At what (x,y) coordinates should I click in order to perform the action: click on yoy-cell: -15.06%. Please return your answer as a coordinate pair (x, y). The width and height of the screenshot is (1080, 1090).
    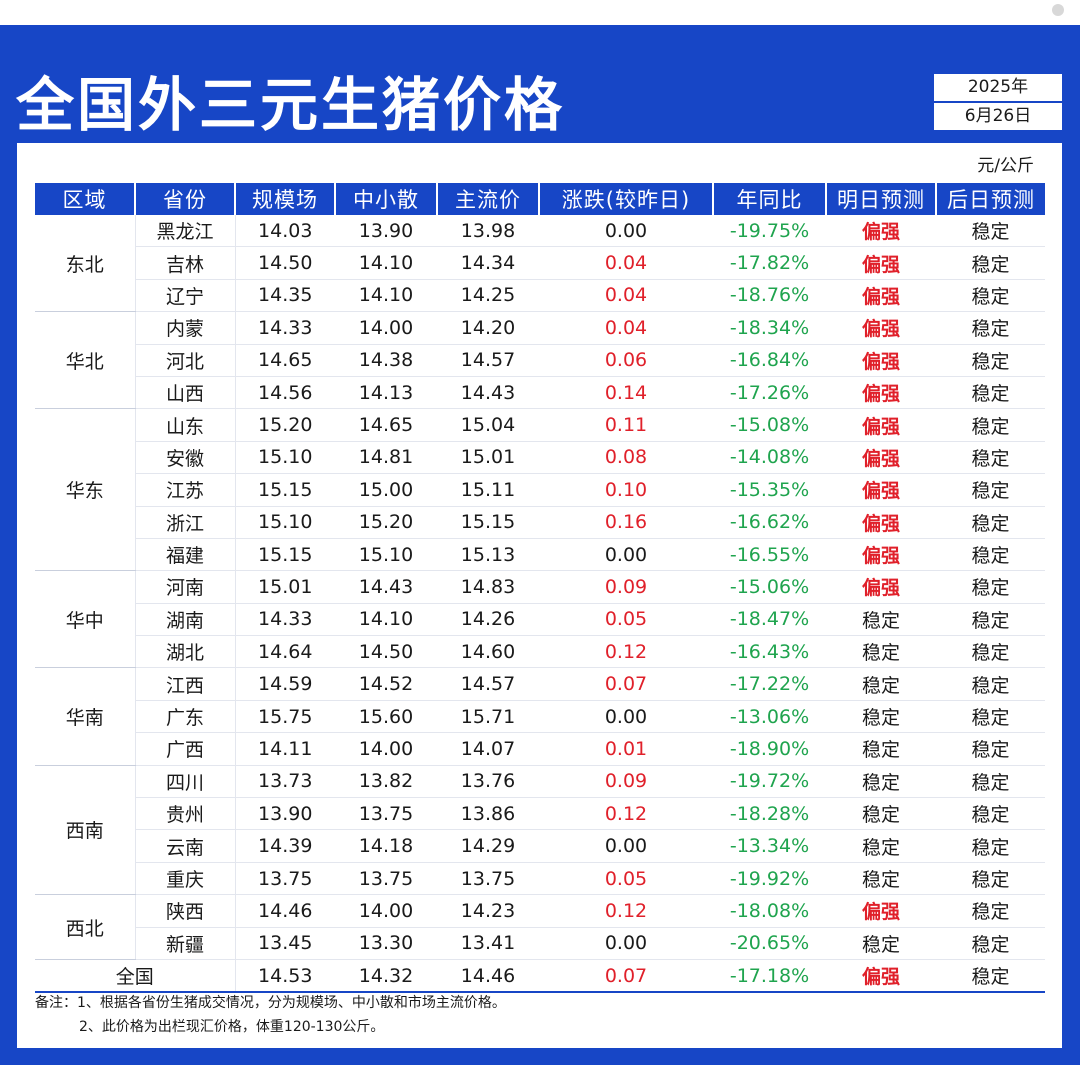
    Looking at the image, I should click on (769, 587).